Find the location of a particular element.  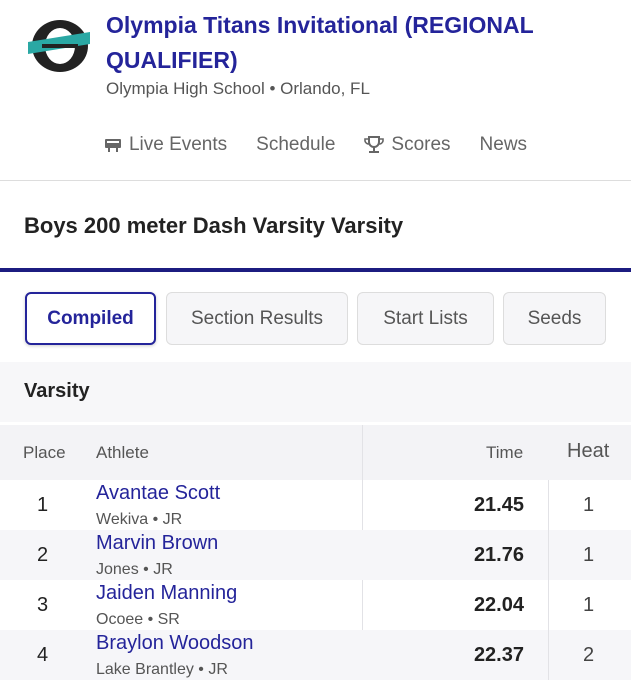

tab: Seeds is located at coordinates (554, 318).